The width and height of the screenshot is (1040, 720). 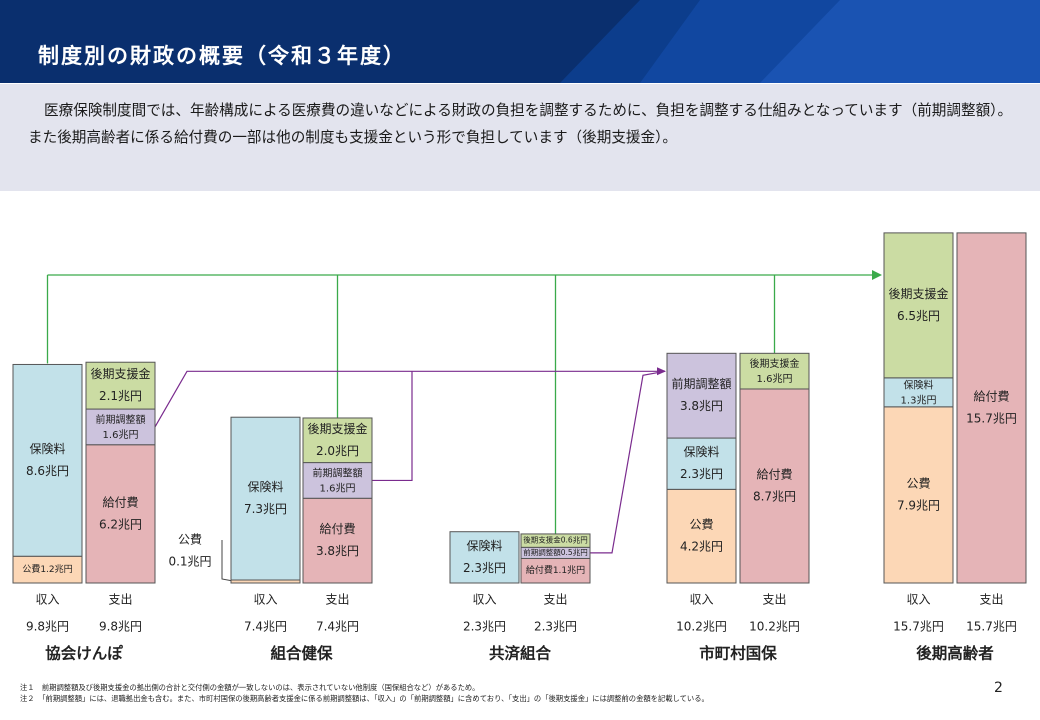 I want to click on income-value-insurance_fee: 1.3兆円, so click(x=919, y=400).